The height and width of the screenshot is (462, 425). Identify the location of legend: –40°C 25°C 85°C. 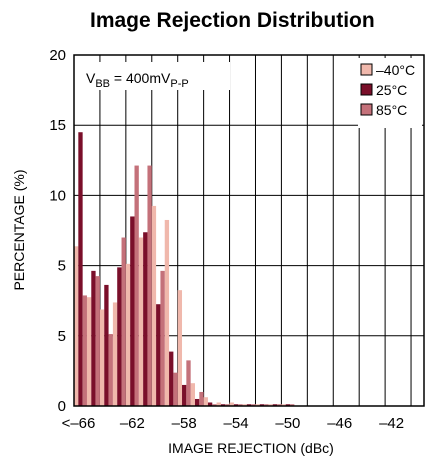
(390, 93).